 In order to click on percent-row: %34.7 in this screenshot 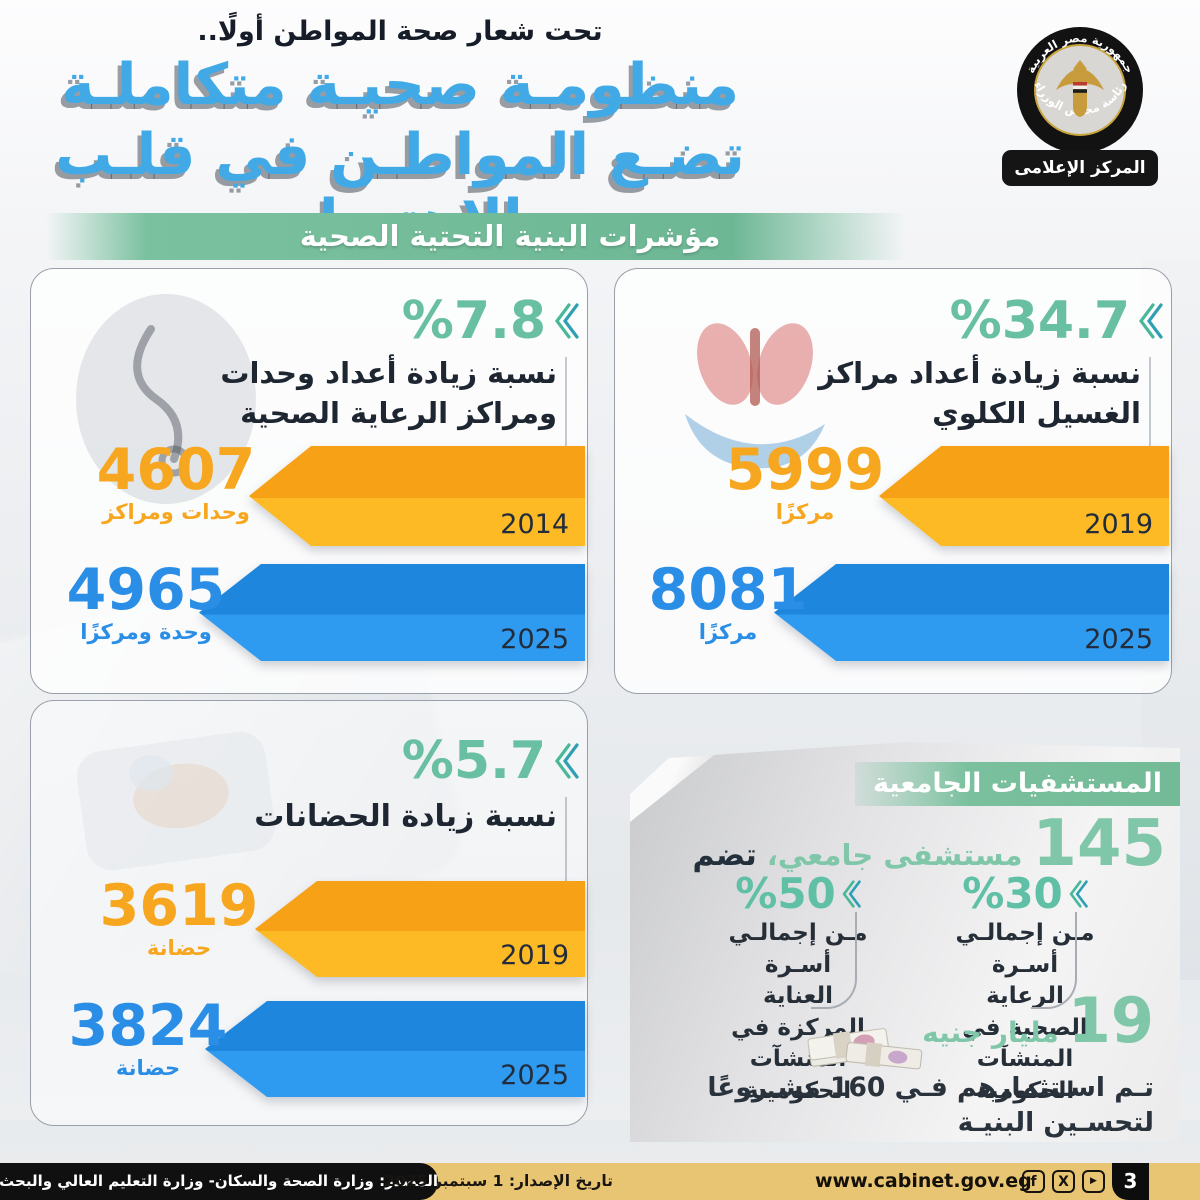, I will do `click(1056, 321)`.